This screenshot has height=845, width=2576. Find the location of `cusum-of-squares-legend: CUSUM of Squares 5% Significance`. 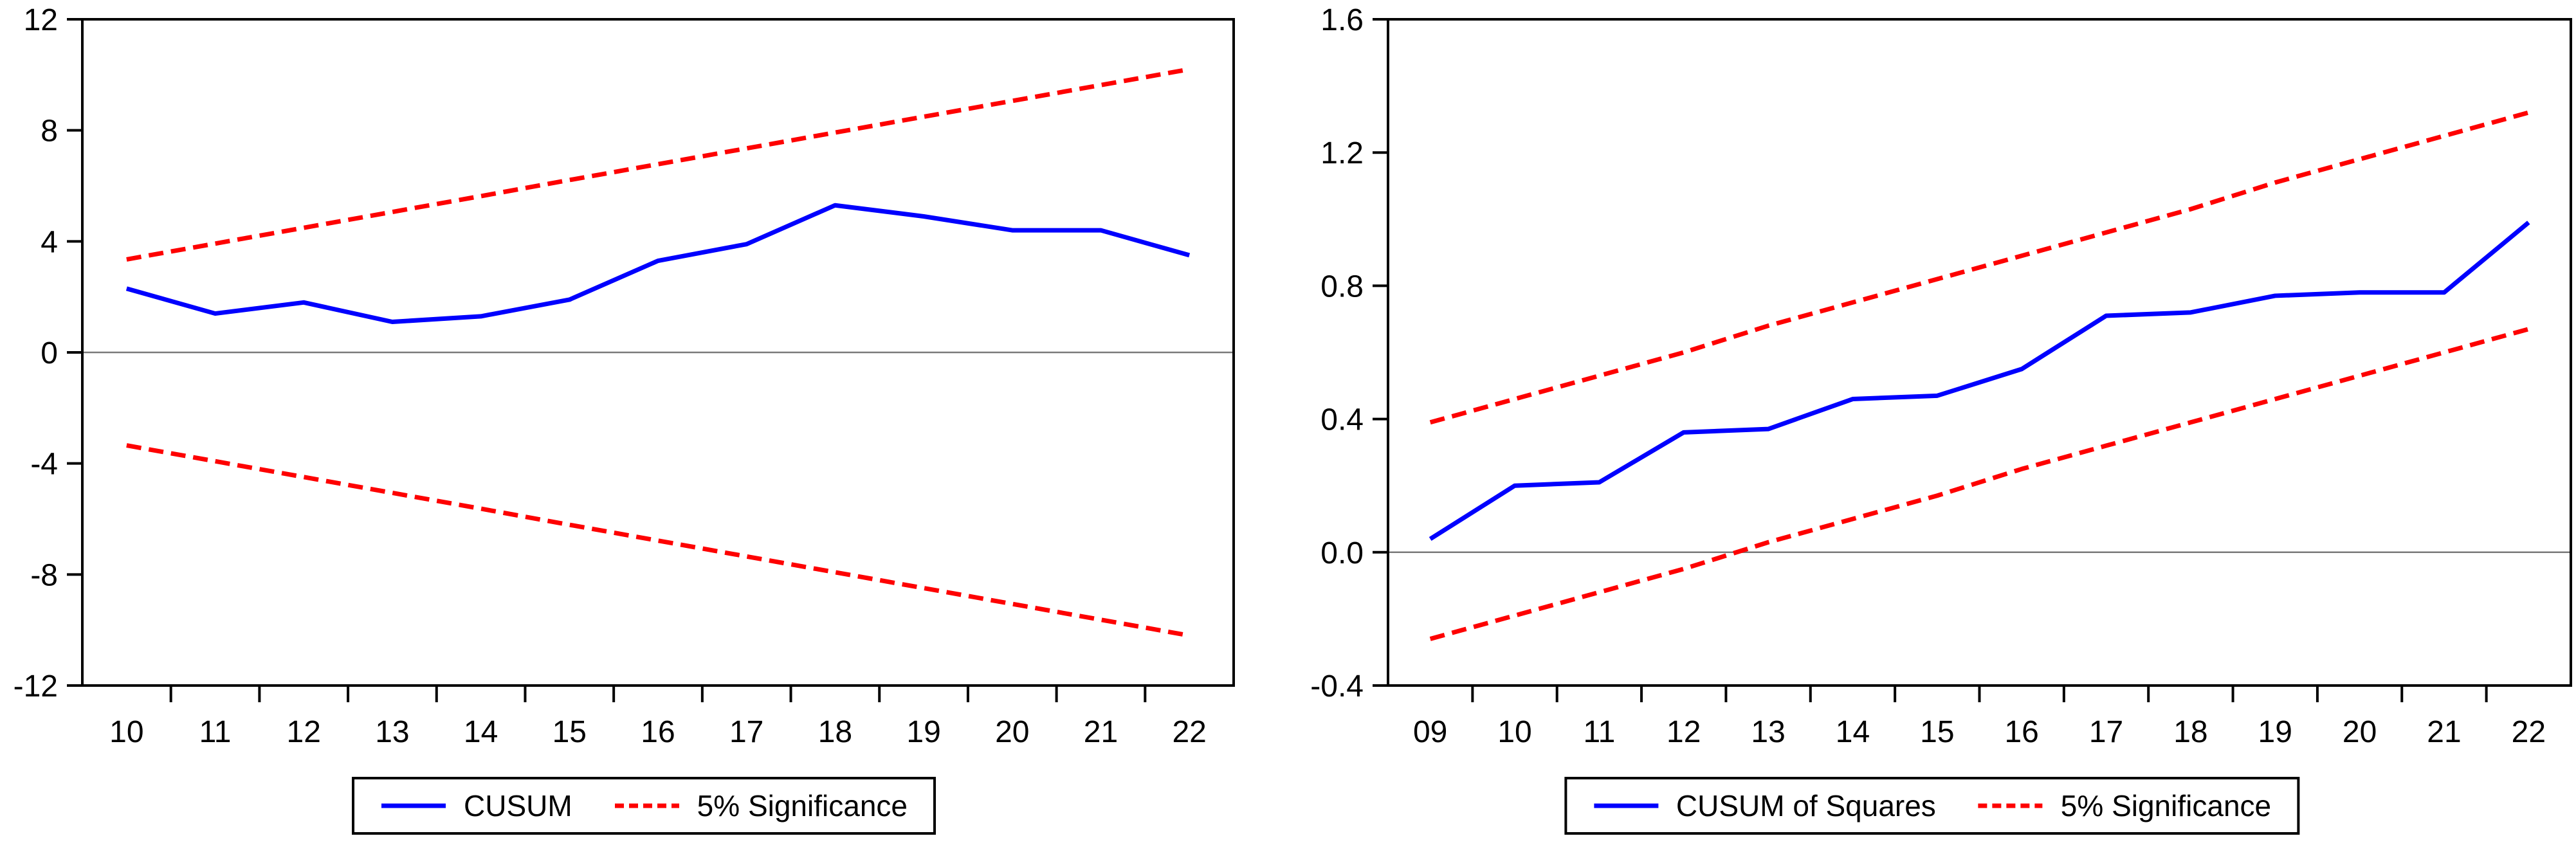

cusum-of-squares-legend: CUSUM of Squares 5% Significance is located at coordinates (1932, 806).